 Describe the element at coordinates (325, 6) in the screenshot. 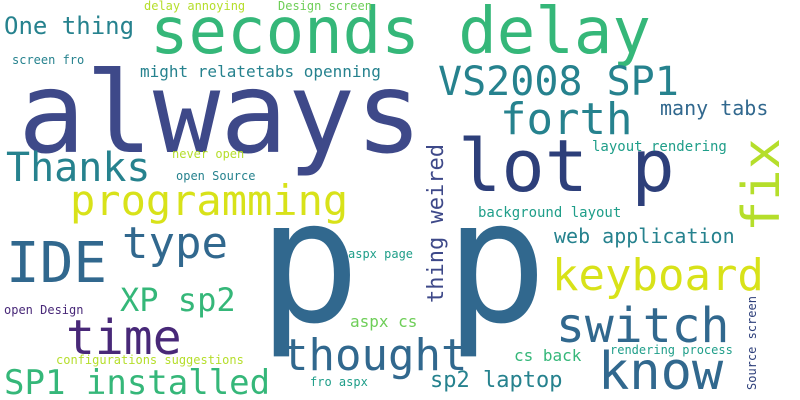

I see `word-design-screen: Design screen` at that location.